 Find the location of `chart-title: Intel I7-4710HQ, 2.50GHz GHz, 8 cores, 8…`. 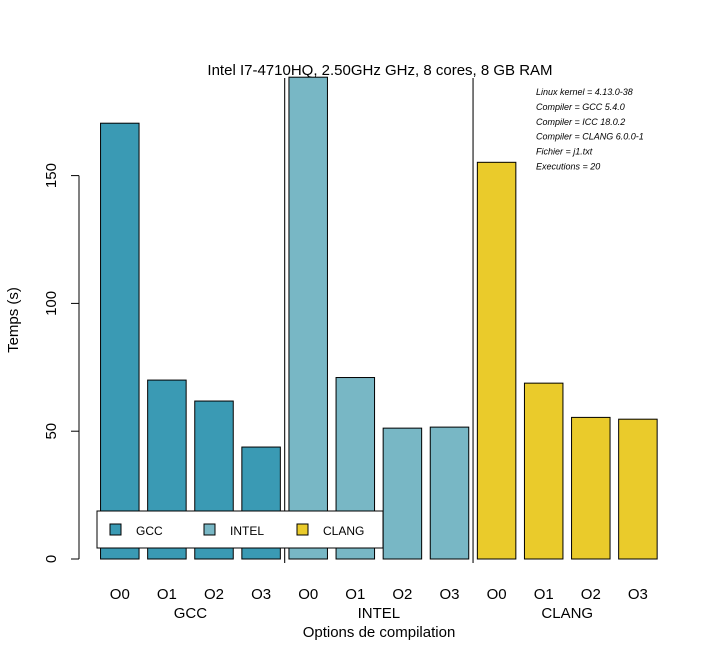

chart-title: Intel I7-4710HQ, 2.50GHz GHz, 8 cores, 8… is located at coordinates (379, 70).